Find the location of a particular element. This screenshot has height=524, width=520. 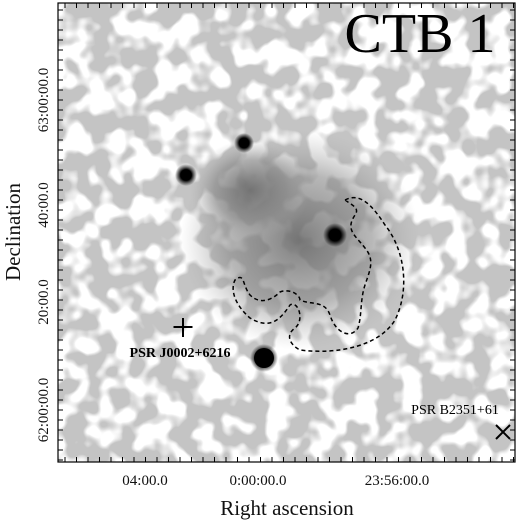

x-tick-label: 04:00.0 is located at coordinates (144, 481).